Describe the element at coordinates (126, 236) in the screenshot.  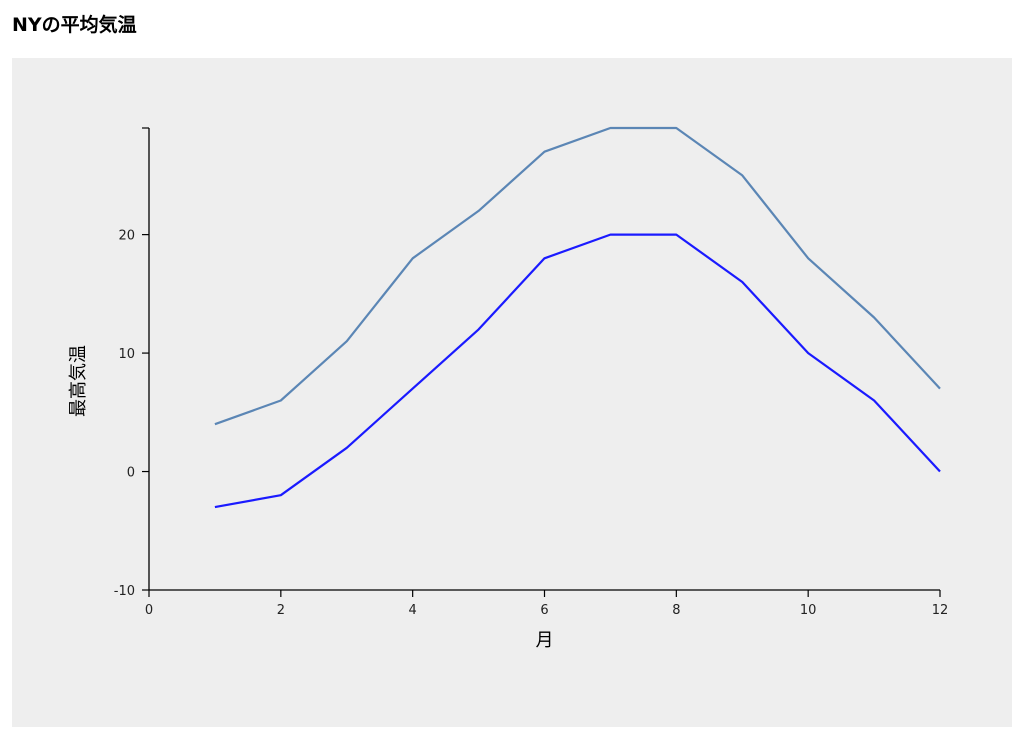
I see `y-tick-label: 20` at that location.